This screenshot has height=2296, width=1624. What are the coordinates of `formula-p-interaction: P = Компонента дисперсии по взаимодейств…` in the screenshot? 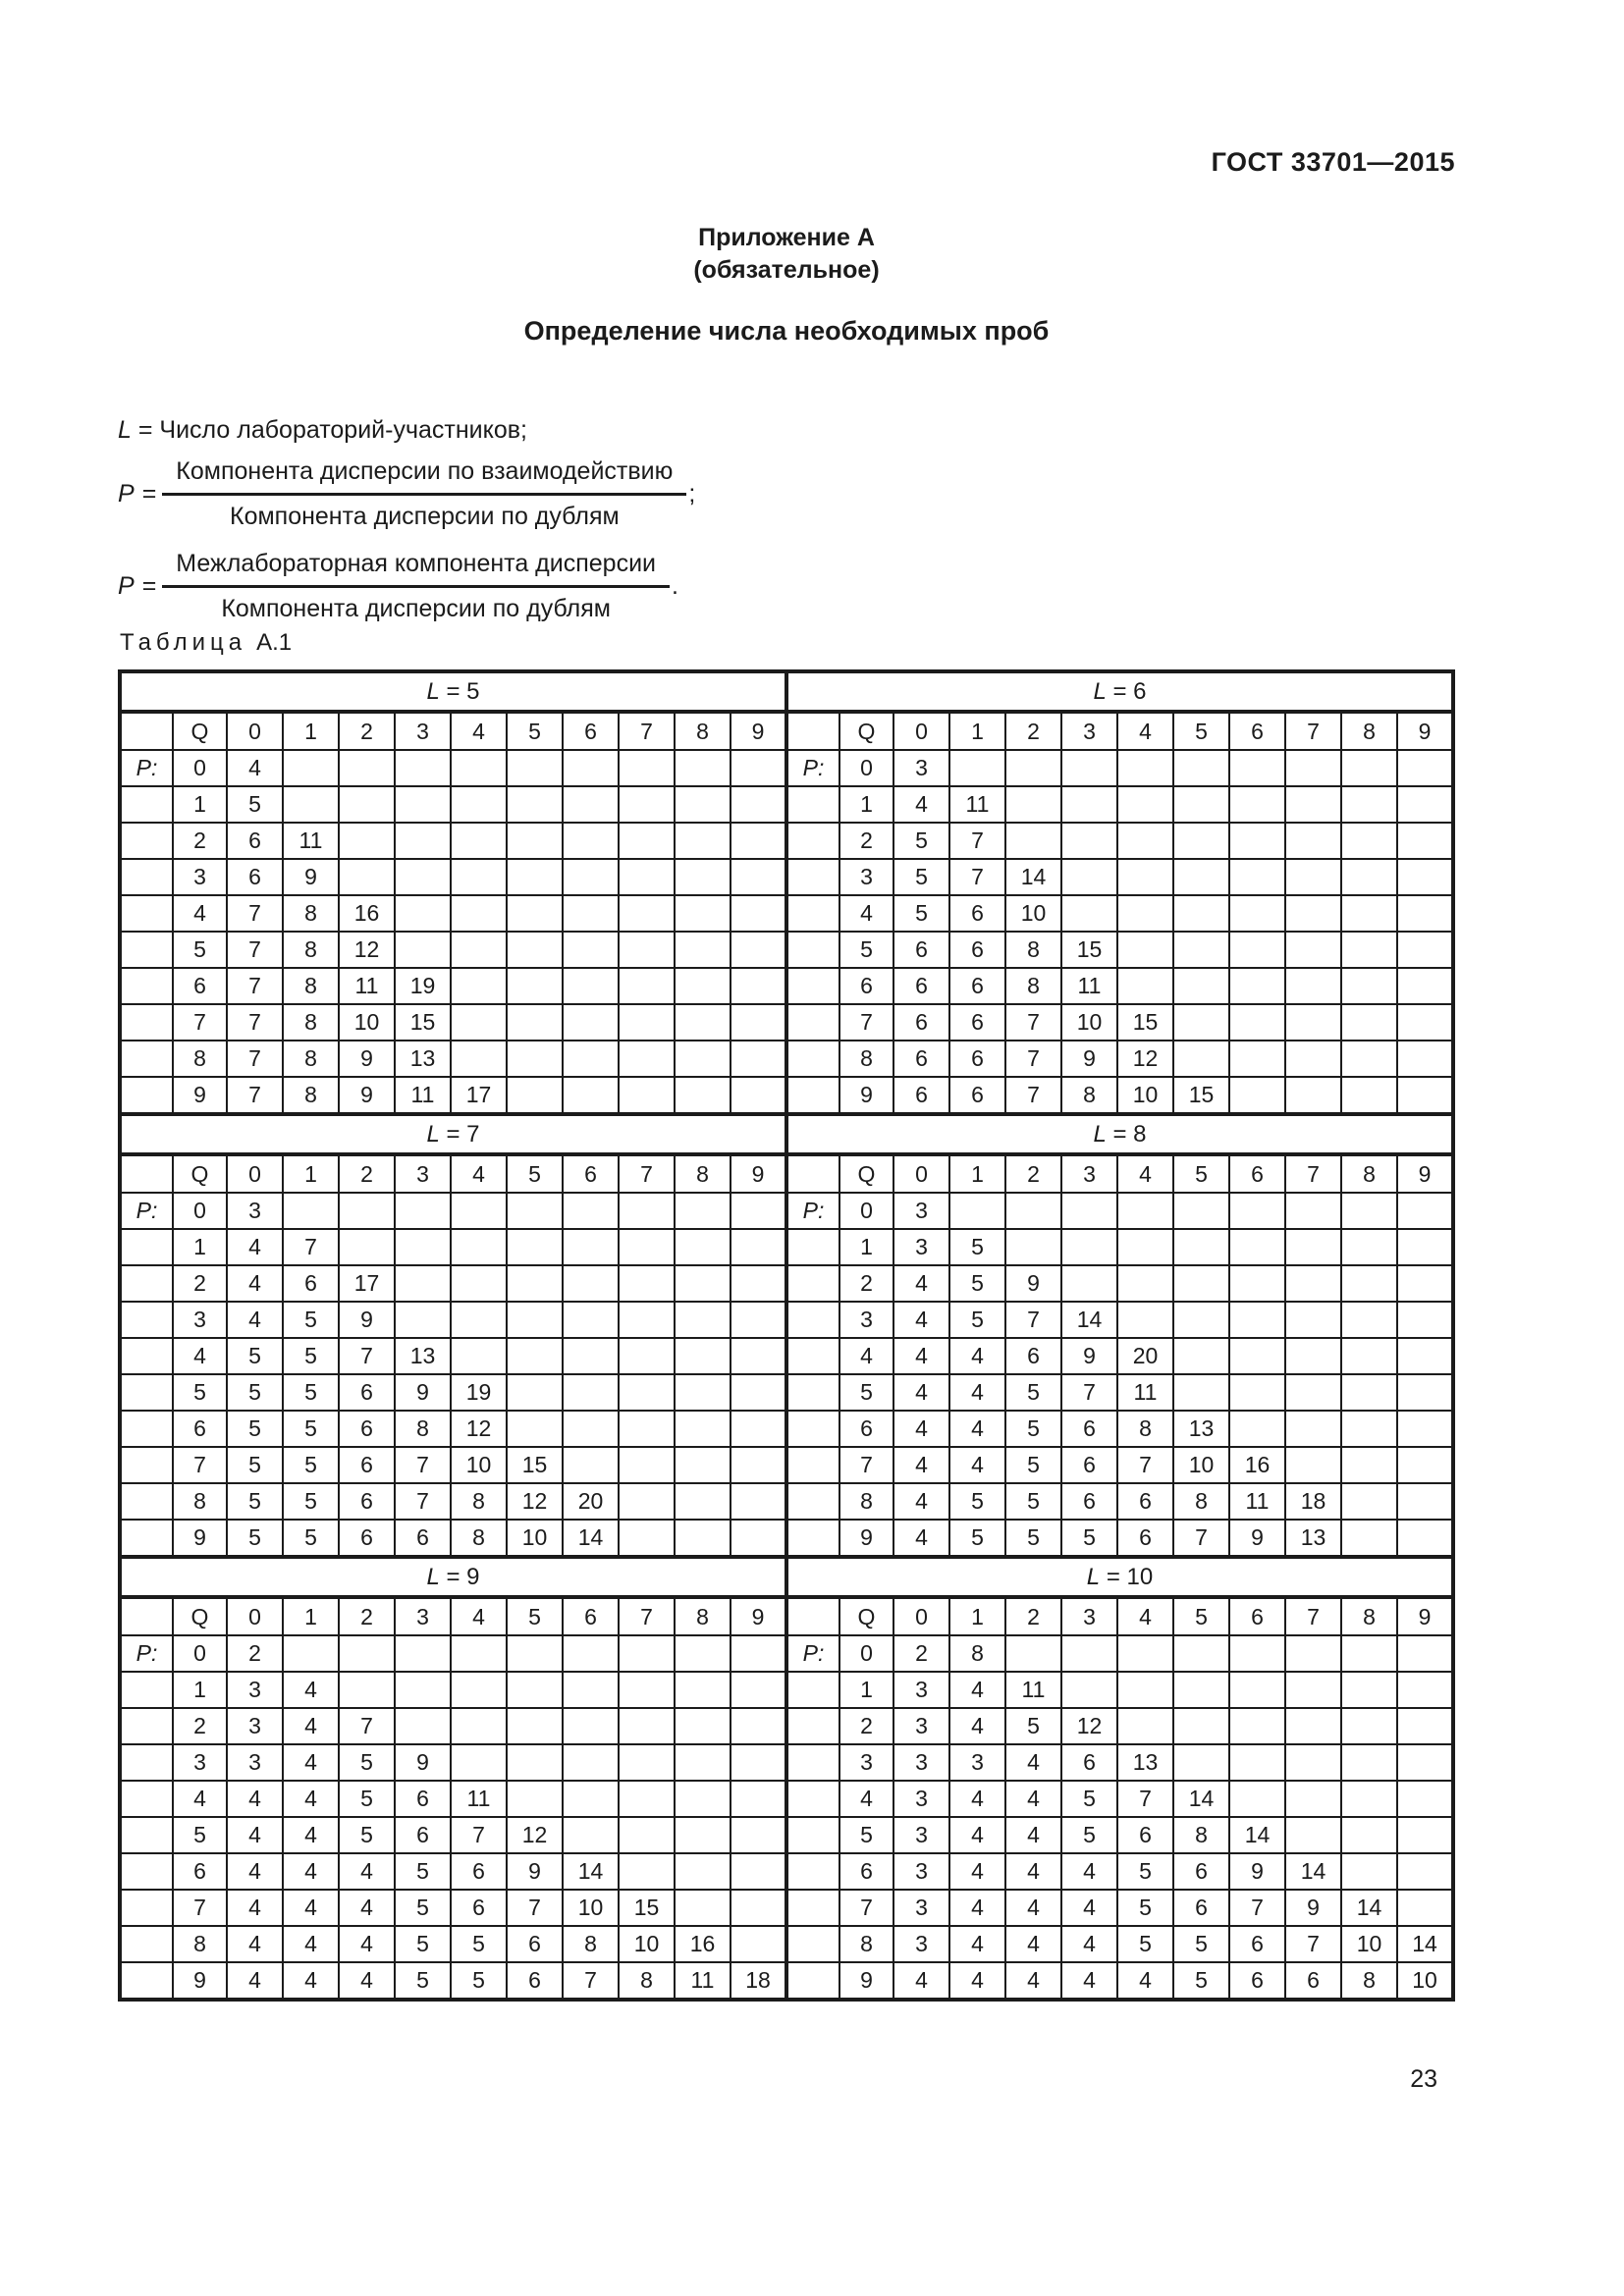 It's located at (406, 494).